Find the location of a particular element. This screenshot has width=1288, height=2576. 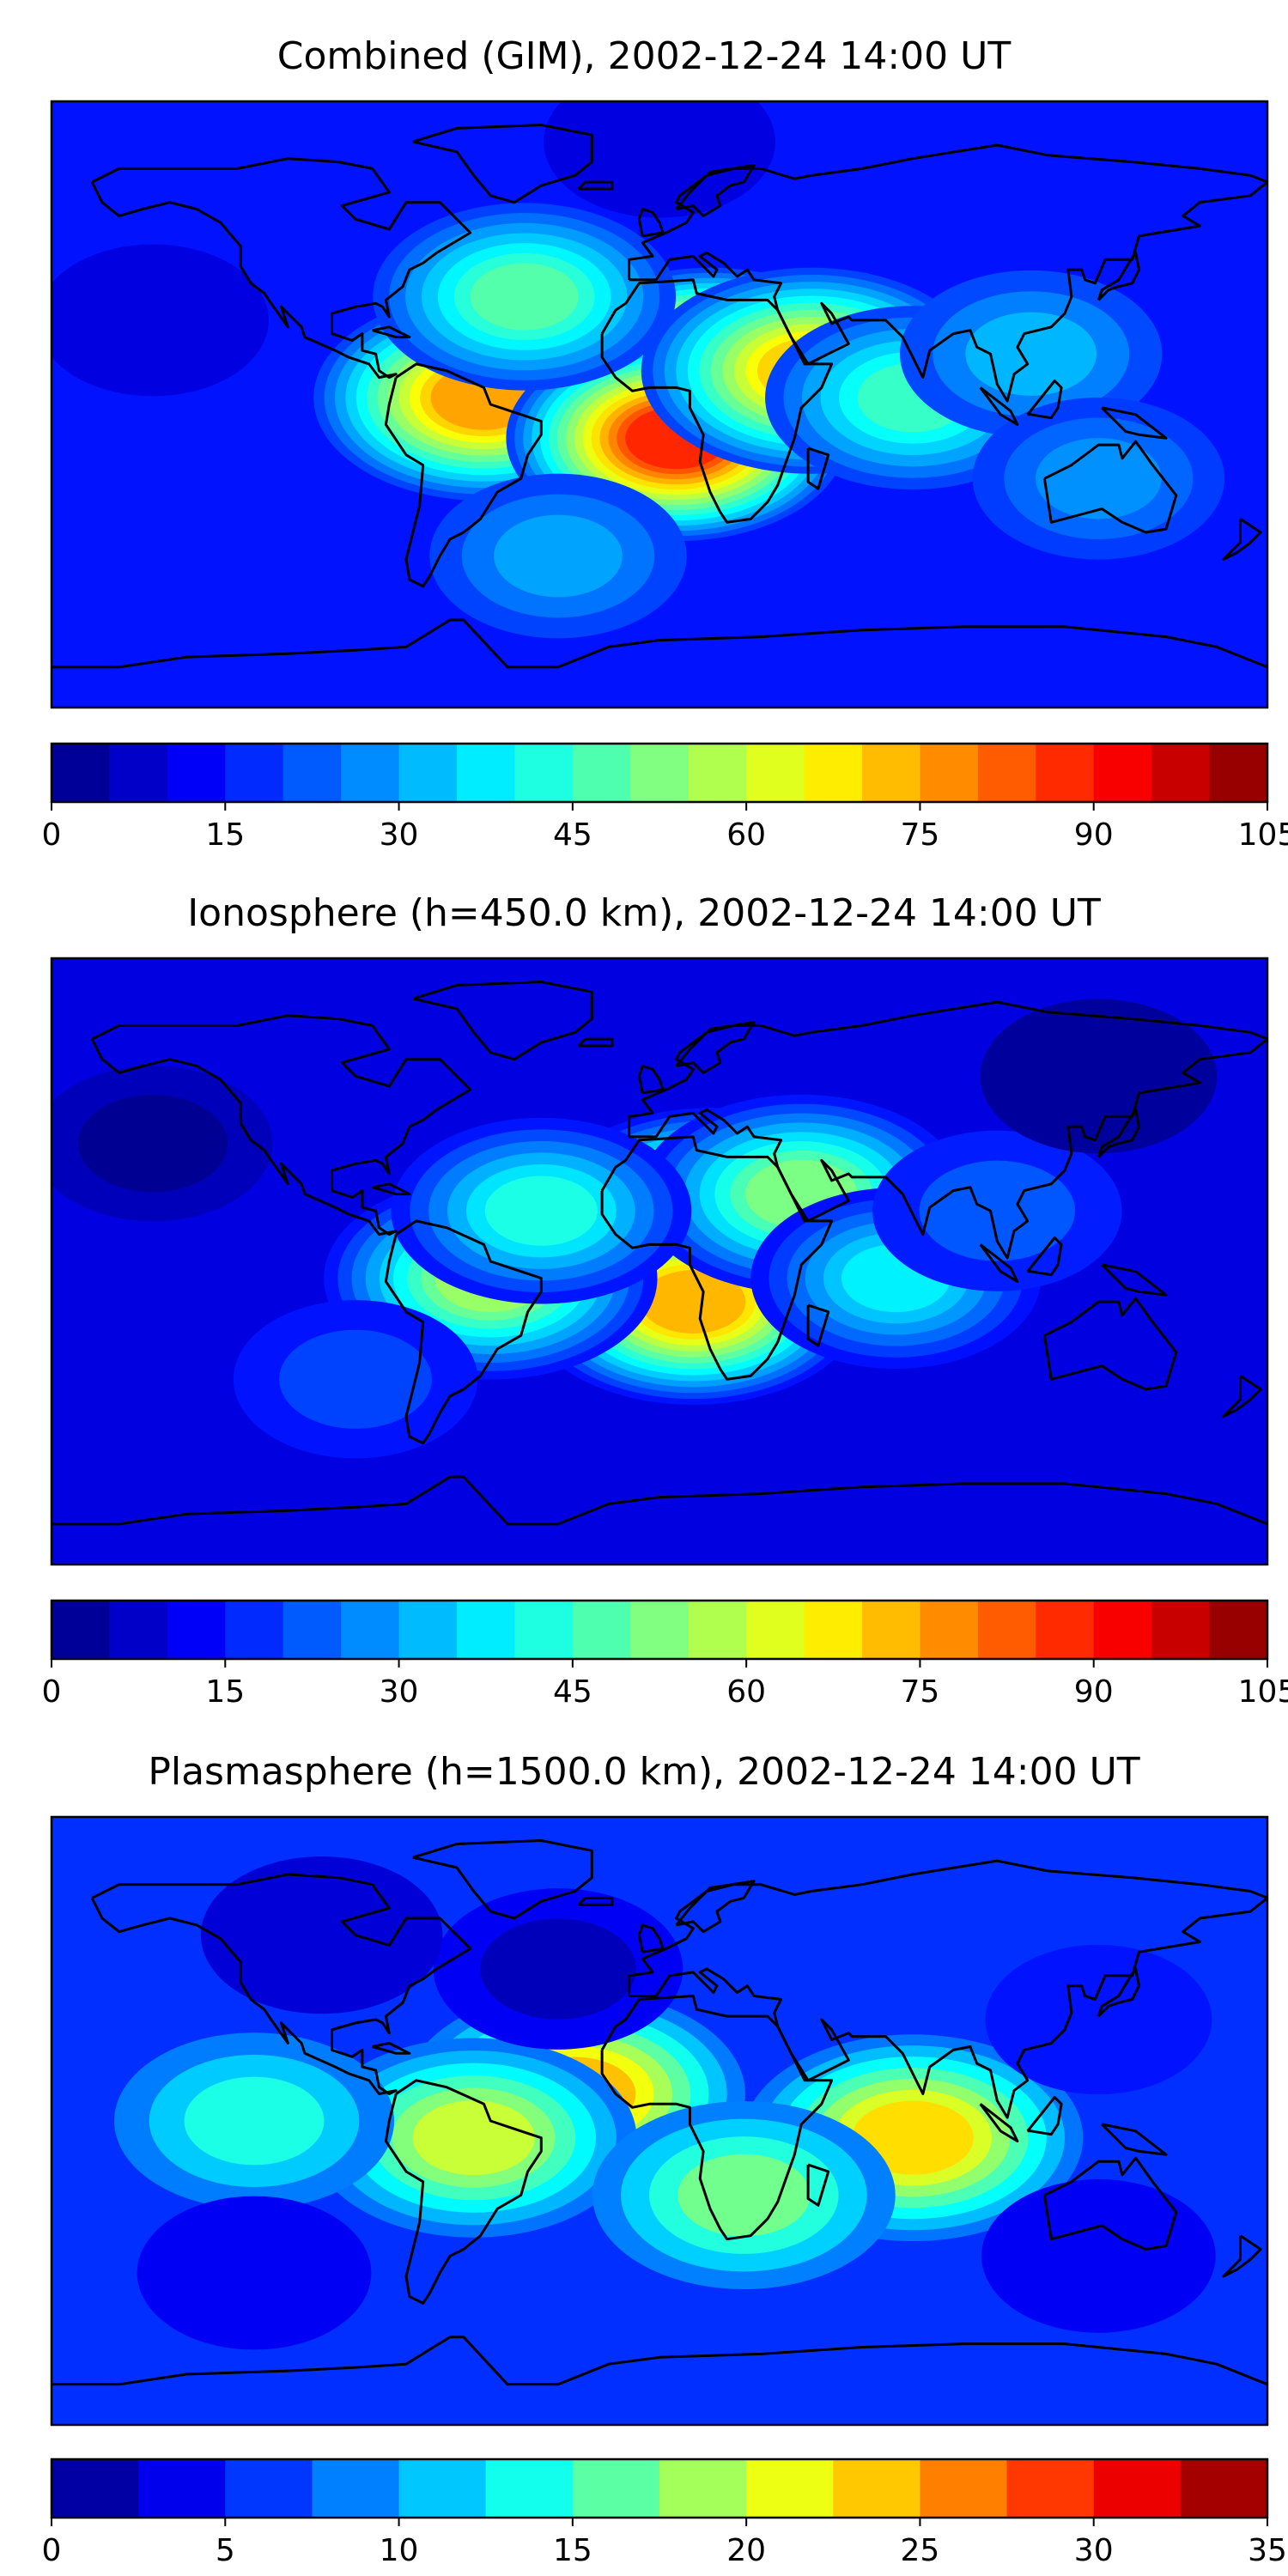

contour-southern-ocean is located at coordinates (558, 556).